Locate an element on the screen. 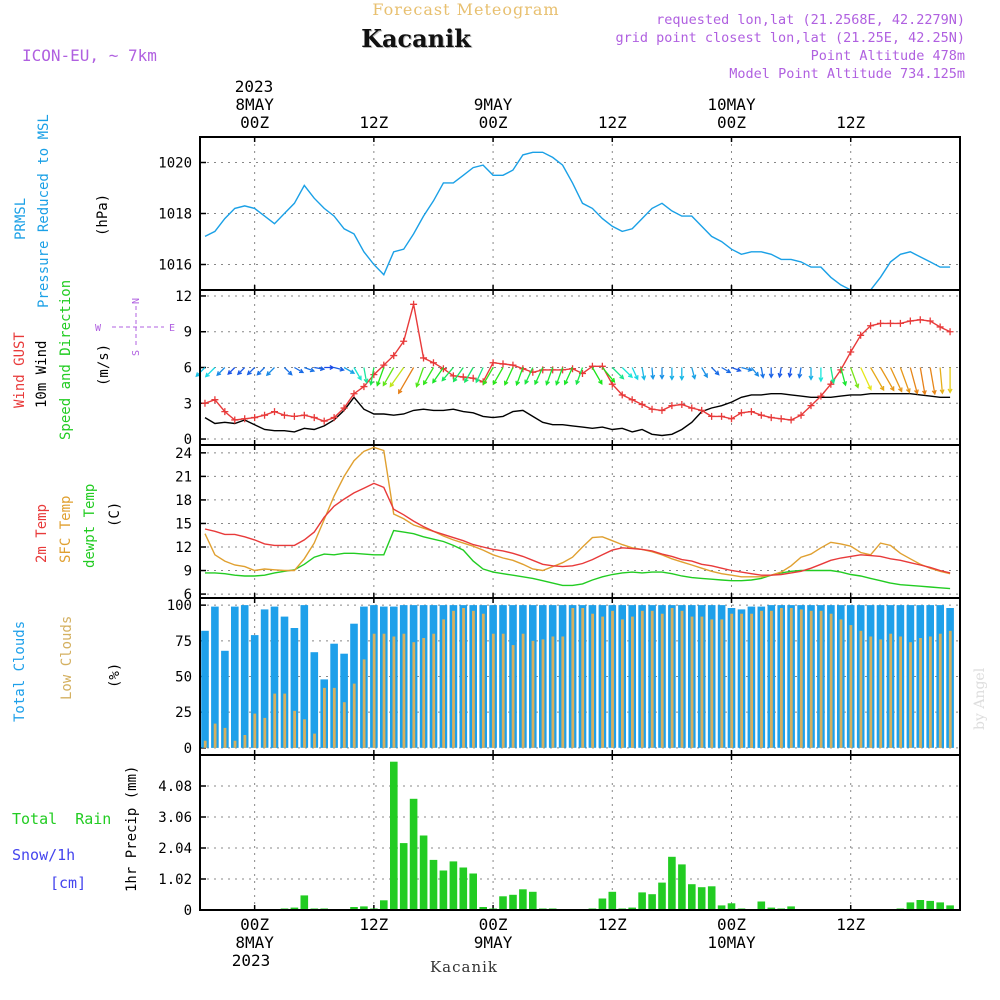 The width and height of the screenshot is (1000, 1000). bottom-time-tick-label: 00Z is located at coordinates (254, 924).